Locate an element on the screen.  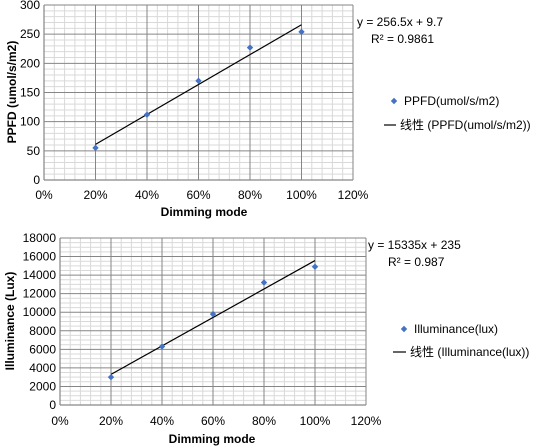
y-tick-label: 10000 is located at coordinates (40, 312).